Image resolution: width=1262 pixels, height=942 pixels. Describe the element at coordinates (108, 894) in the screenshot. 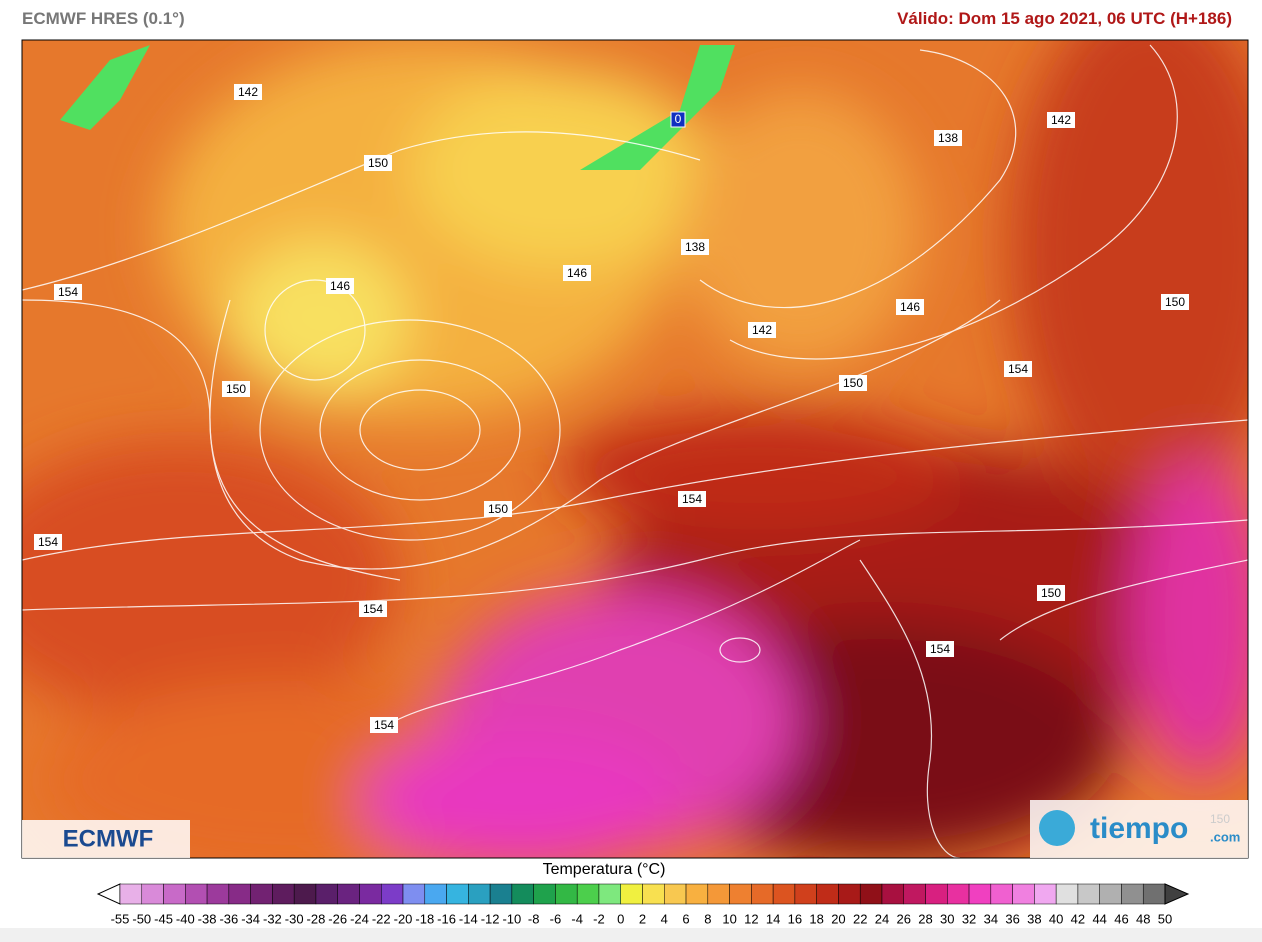

I see `colorbar-low` at that location.